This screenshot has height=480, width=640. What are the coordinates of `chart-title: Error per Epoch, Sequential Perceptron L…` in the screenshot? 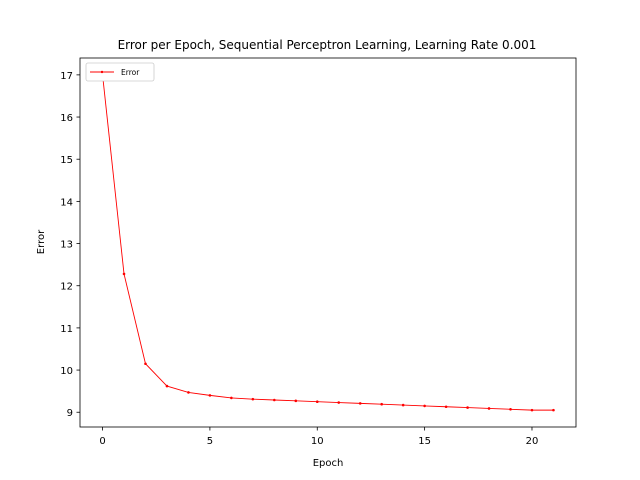 It's located at (327, 45).